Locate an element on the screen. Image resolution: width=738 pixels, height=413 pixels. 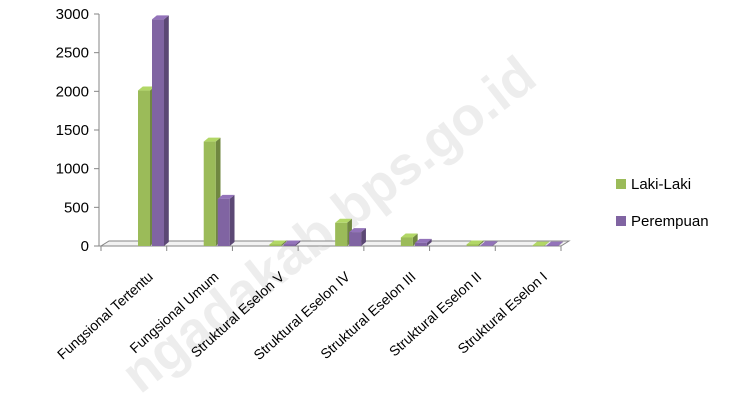
y-axis-ticks: 0 500 1000 1500 2000 2500 3000 is located at coordinates (77, 130).